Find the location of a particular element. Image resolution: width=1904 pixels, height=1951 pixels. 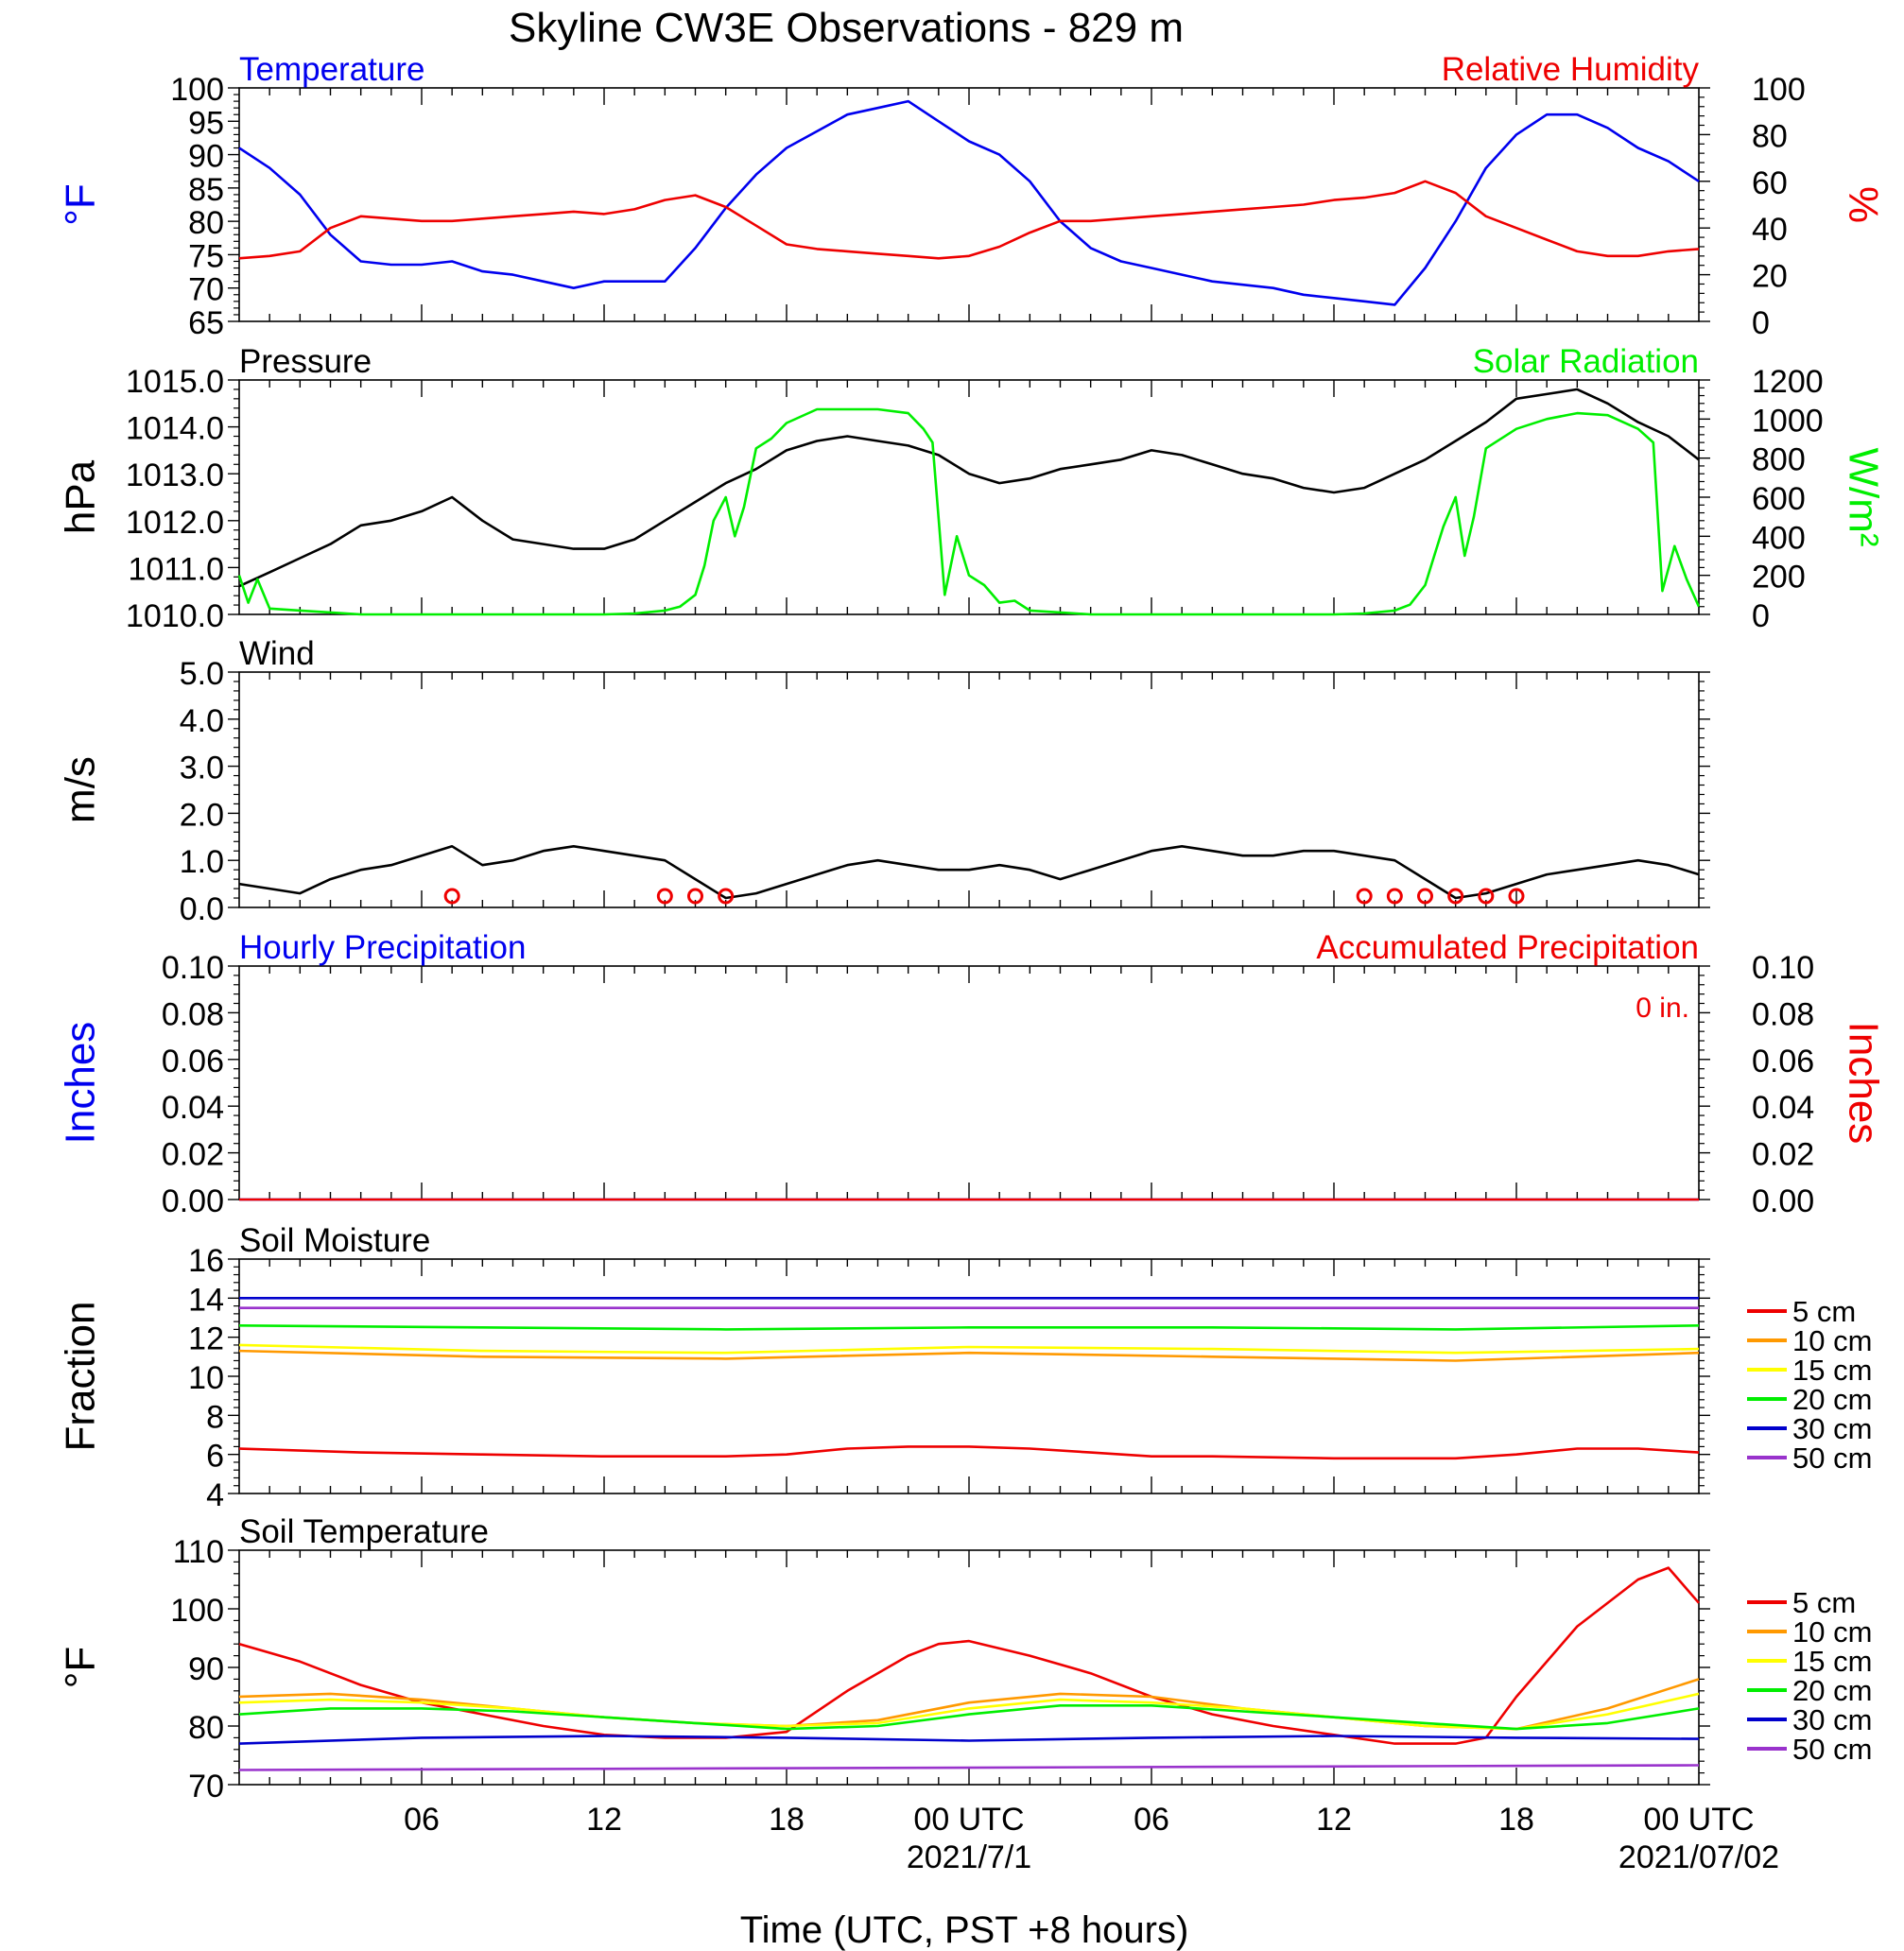

soil_moisture-title-left: Soil Moisture is located at coordinates (334, 1240).